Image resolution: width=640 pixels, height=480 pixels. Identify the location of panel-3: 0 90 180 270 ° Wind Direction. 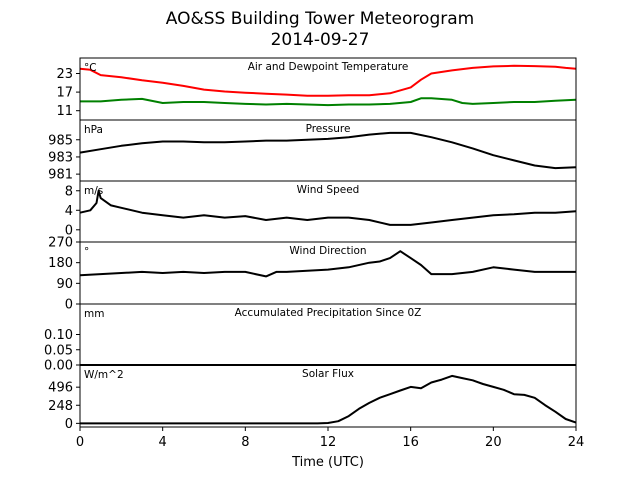
(312, 274).